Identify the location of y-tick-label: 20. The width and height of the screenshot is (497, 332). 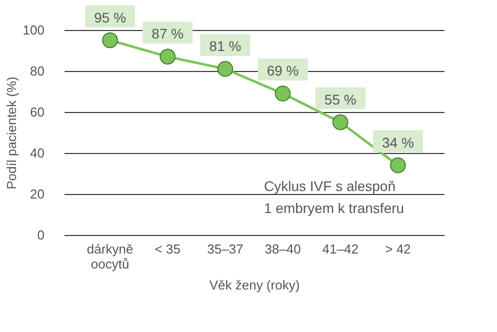
(37, 194).